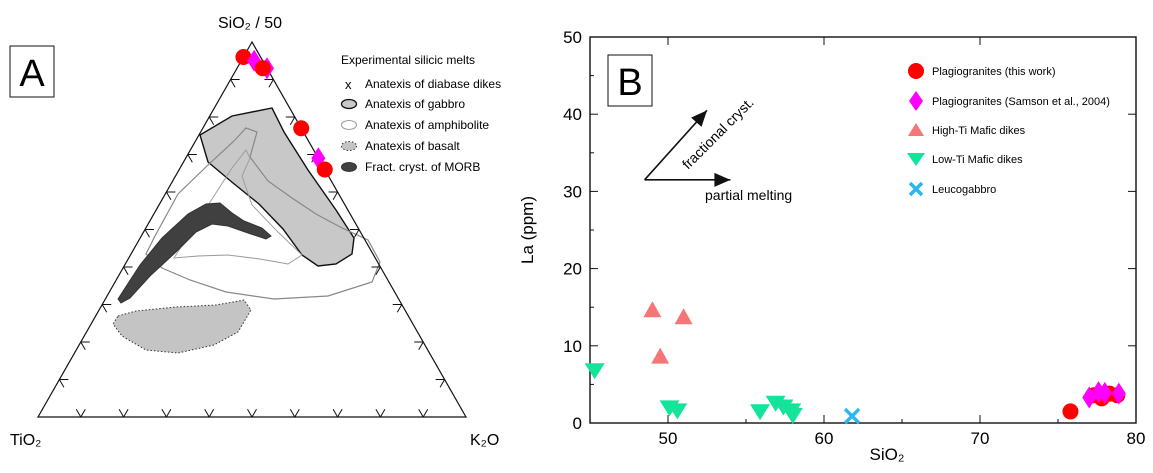 The width and height of the screenshot is (1153, 473). Describe the element at coordinates (964, 190) in the screenshot. I see `legend-label-leucogabbro: Leucogabbro` at that location.